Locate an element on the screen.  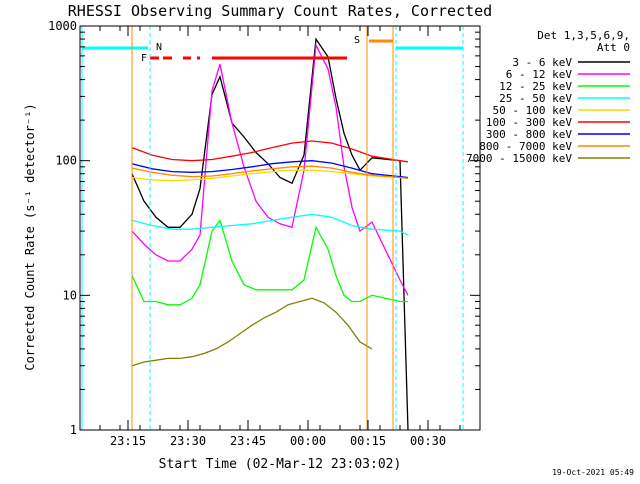
y-tick-label-3: 100 is located at coordinates (66, 161).